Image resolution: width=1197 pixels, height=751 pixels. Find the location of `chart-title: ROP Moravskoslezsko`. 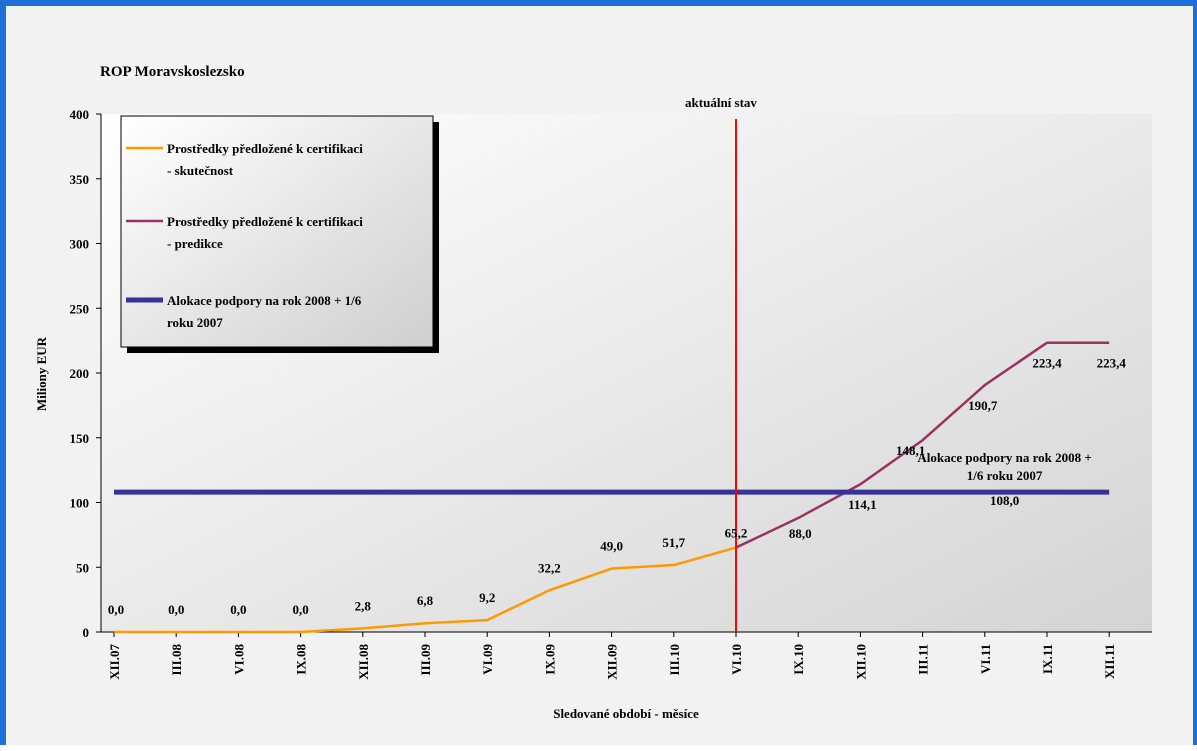

chart-title: ROP Moravskoslezsko is located at coordinates (172, 72).